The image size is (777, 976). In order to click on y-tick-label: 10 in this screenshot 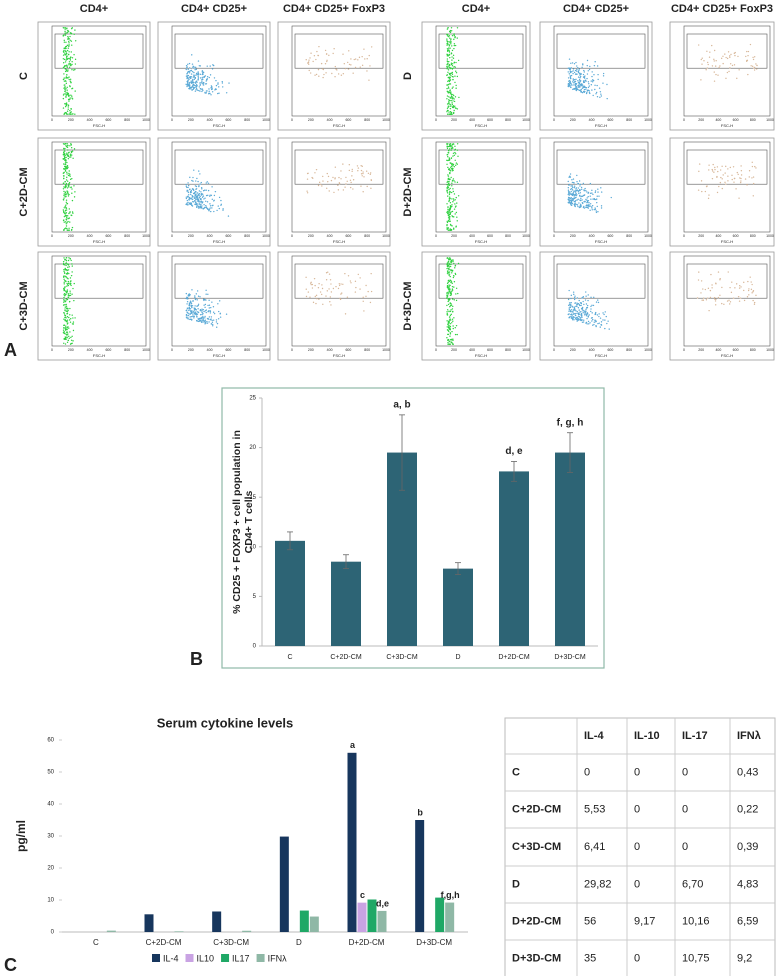, I will do `click(252, 547)`.